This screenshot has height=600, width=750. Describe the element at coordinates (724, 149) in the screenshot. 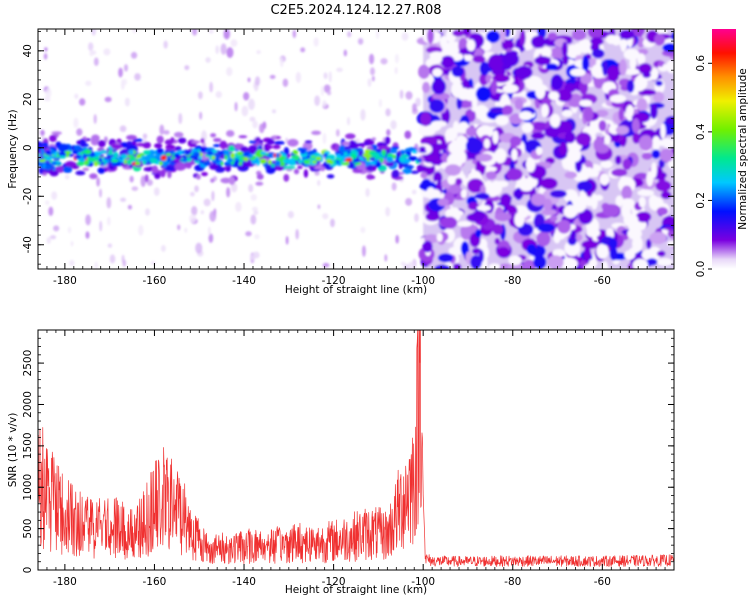

I see `colorbar-gradient` at that location.